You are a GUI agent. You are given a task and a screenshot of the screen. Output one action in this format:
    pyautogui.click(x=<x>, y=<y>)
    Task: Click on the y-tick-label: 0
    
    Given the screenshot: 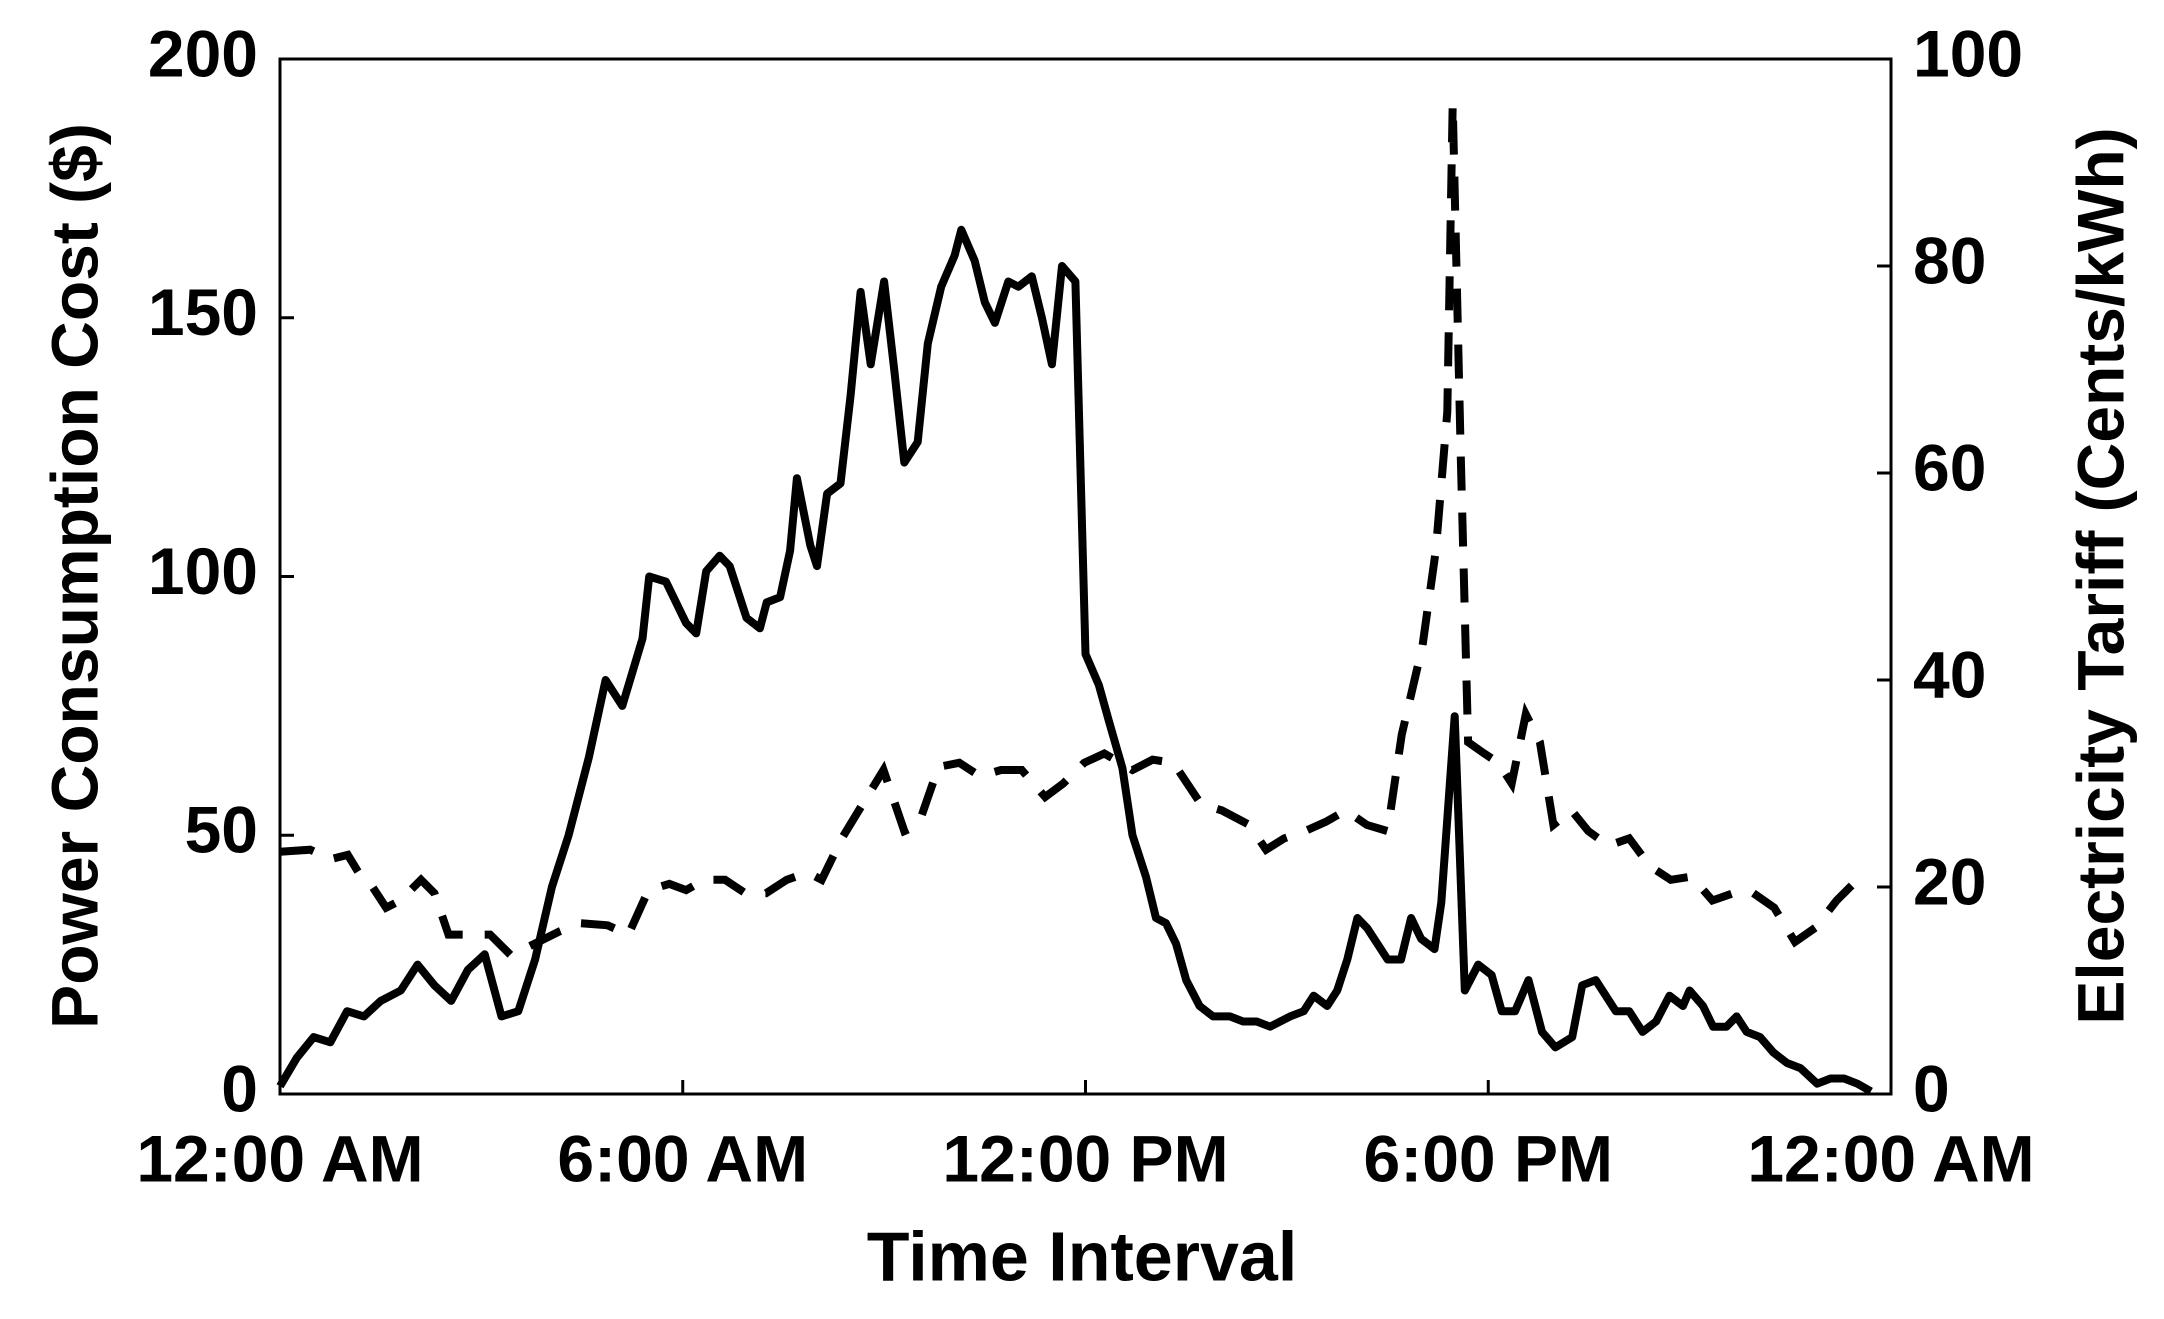 What is the action you would take?
    pyautogui.click(x=239, y=1088)
    